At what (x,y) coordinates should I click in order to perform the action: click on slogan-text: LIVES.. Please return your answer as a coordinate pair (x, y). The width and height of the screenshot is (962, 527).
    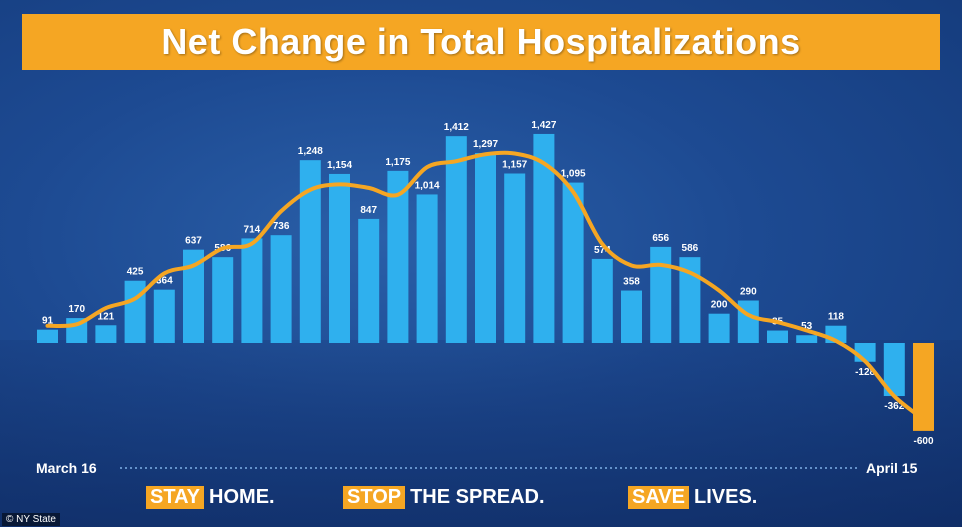
    Looking at the image, I should click on (725, 497).